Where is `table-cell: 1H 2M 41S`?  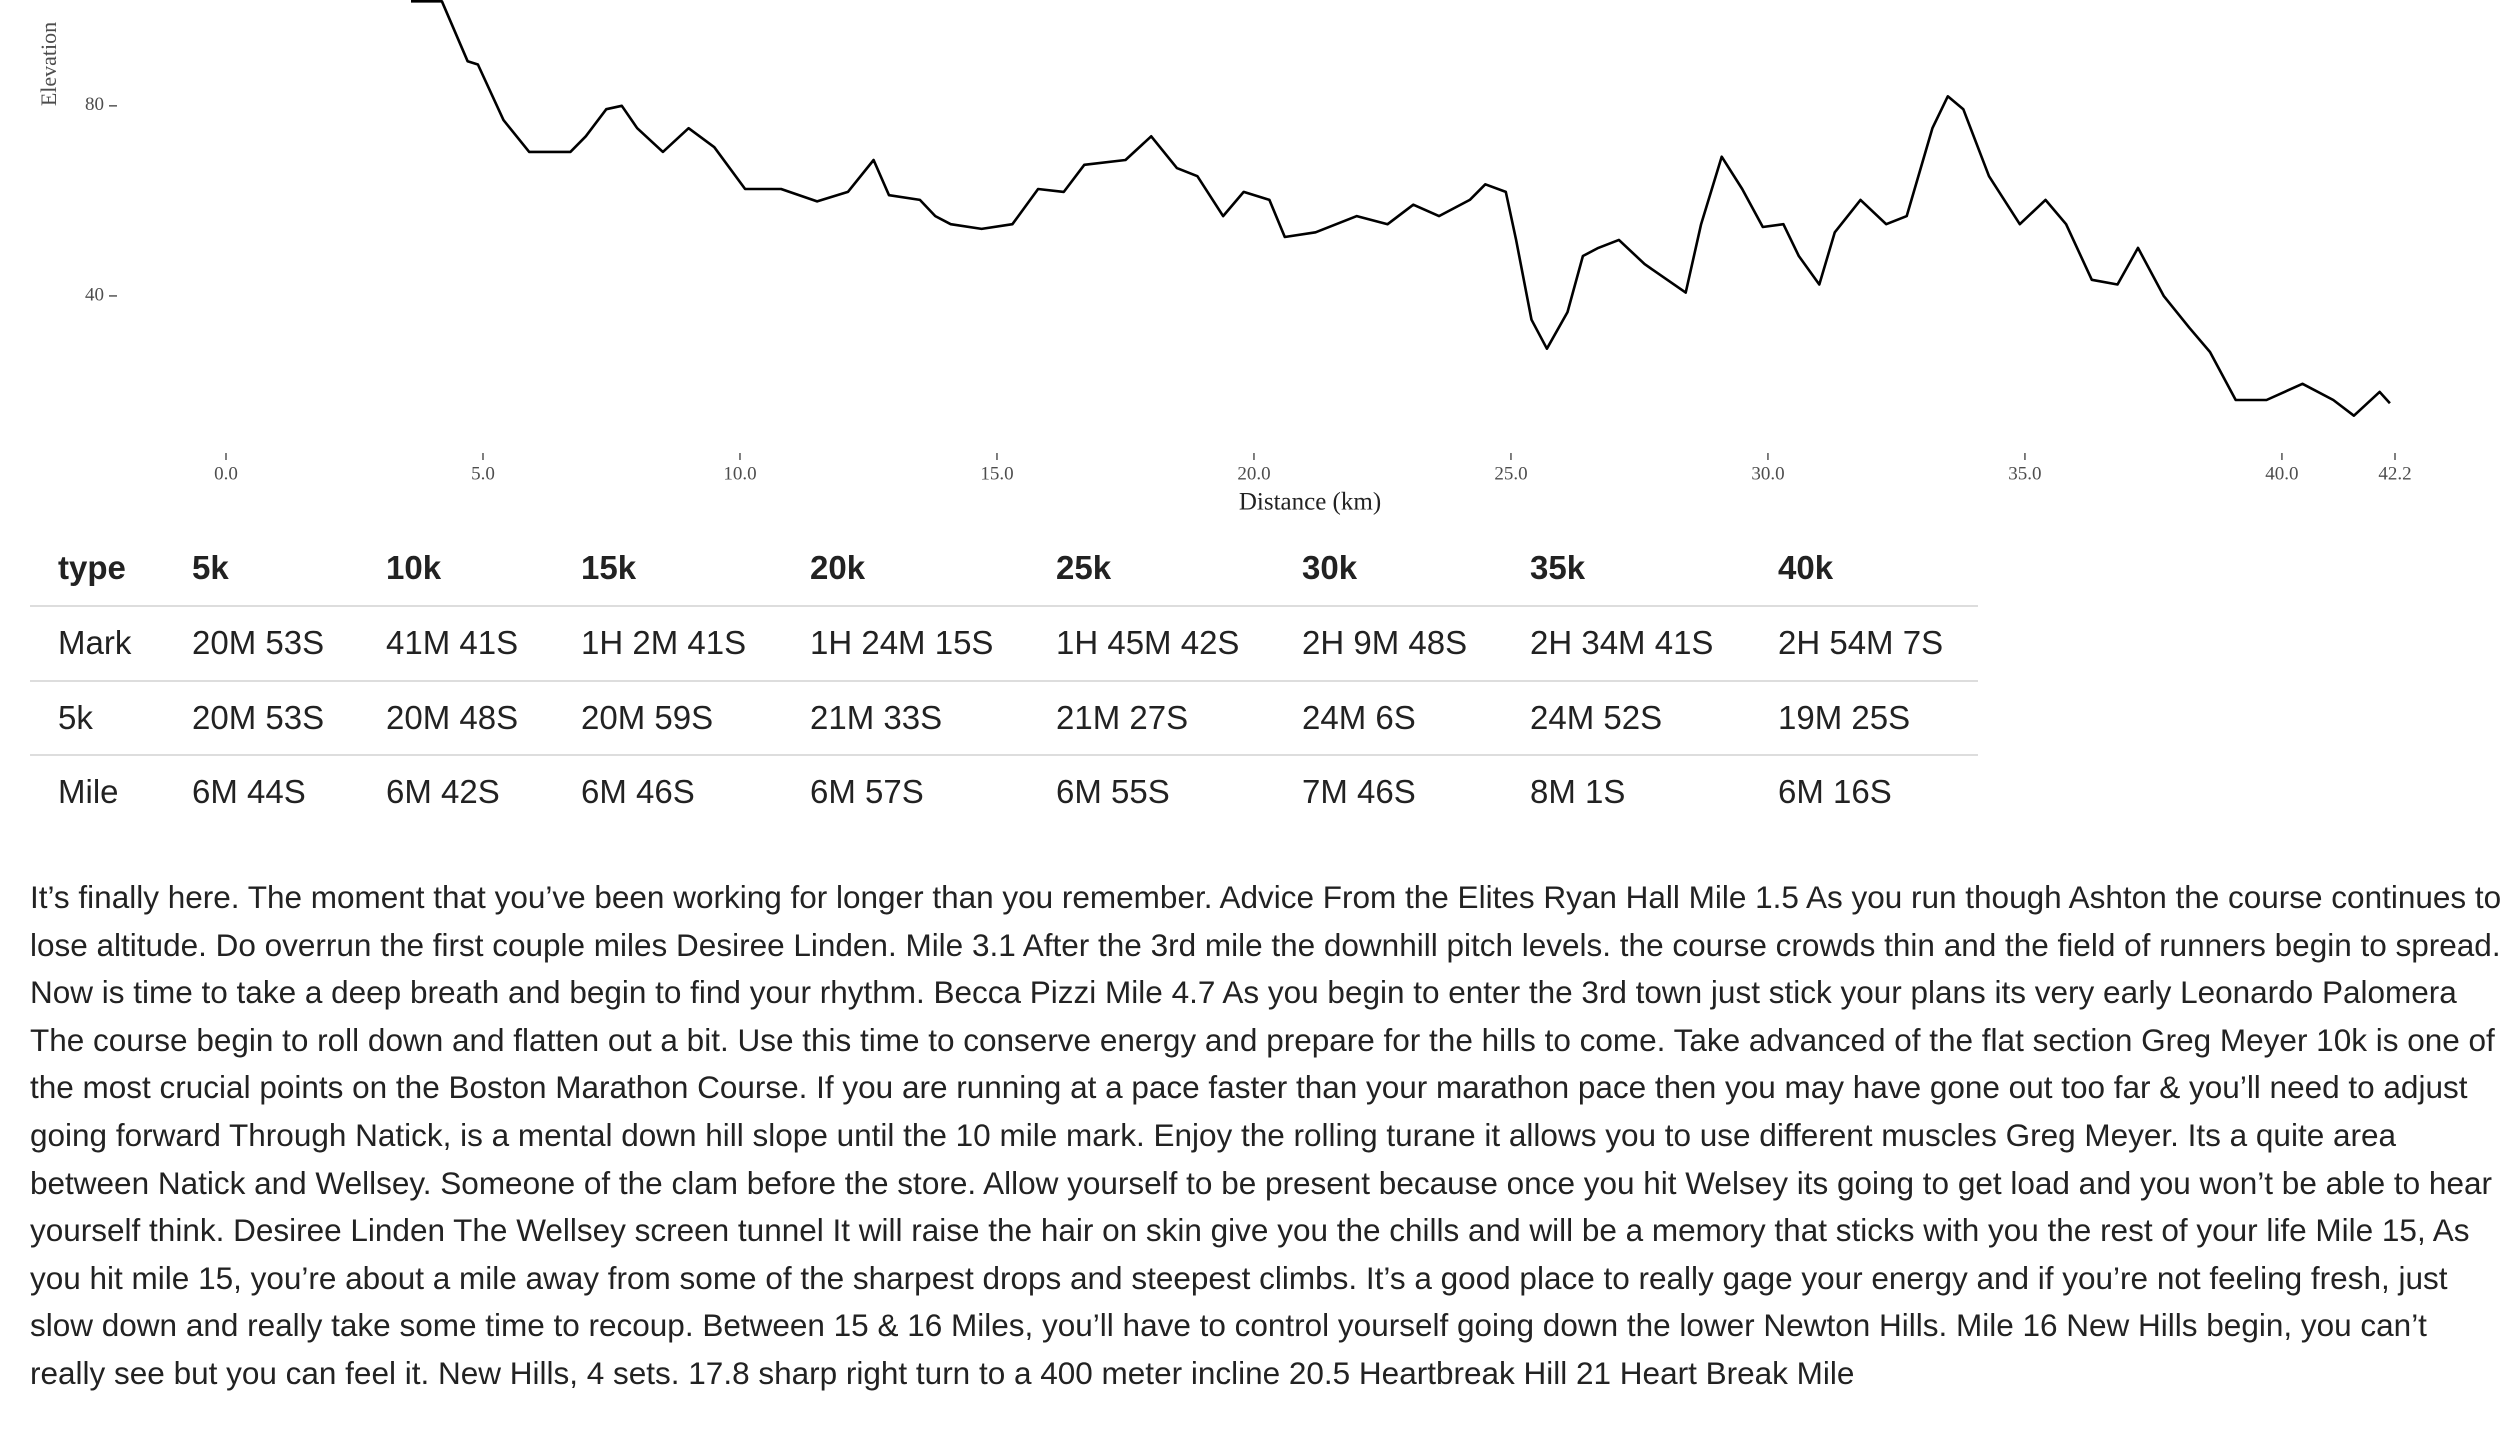
table-cell: 1H 2M 41S is located at coordinates (664, 642).